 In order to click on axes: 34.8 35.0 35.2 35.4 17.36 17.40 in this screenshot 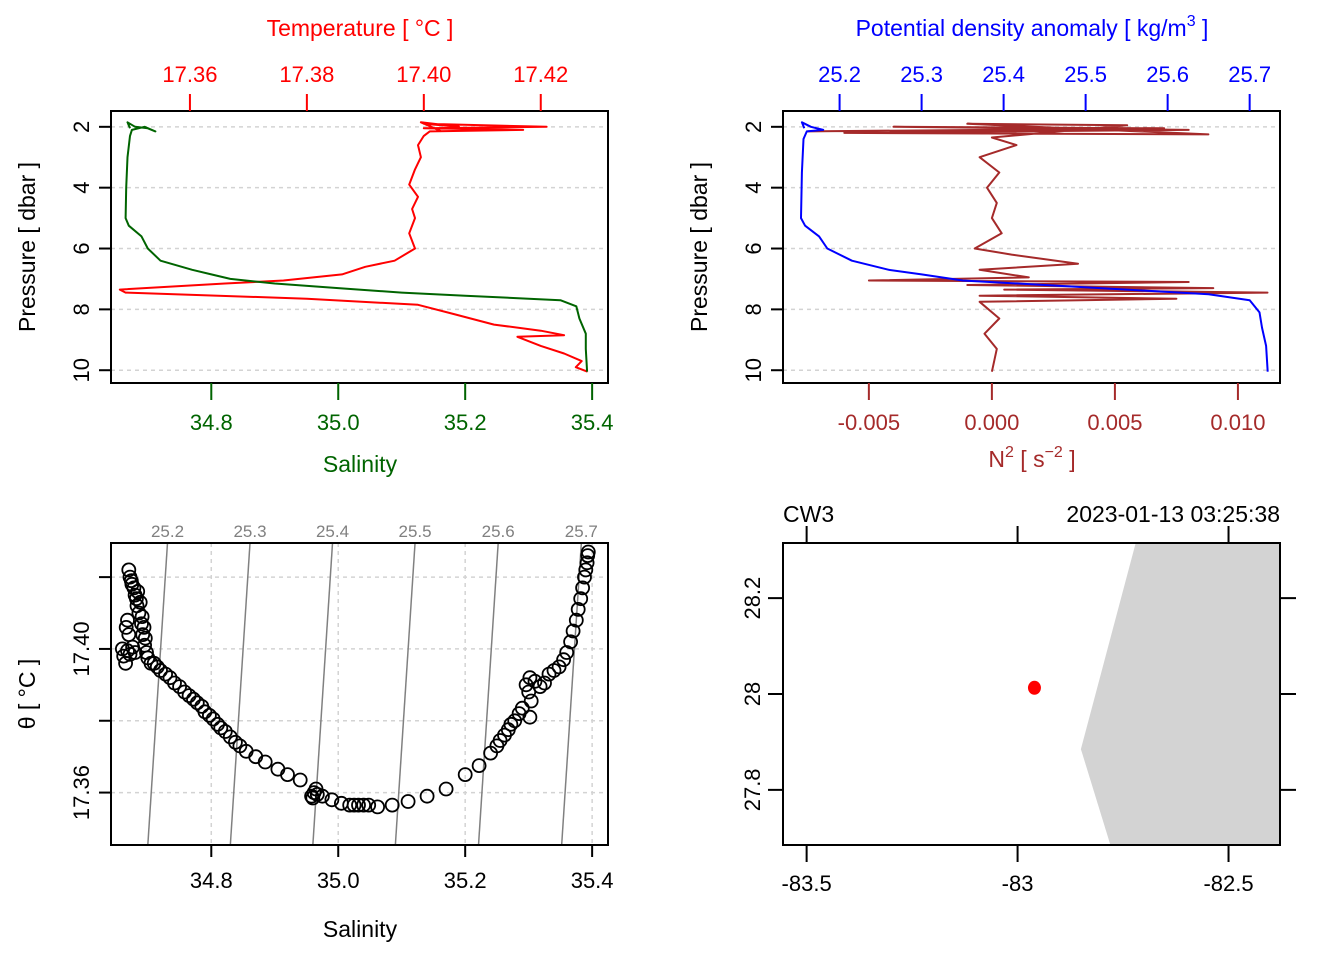, I will do `click(341, 734)`.